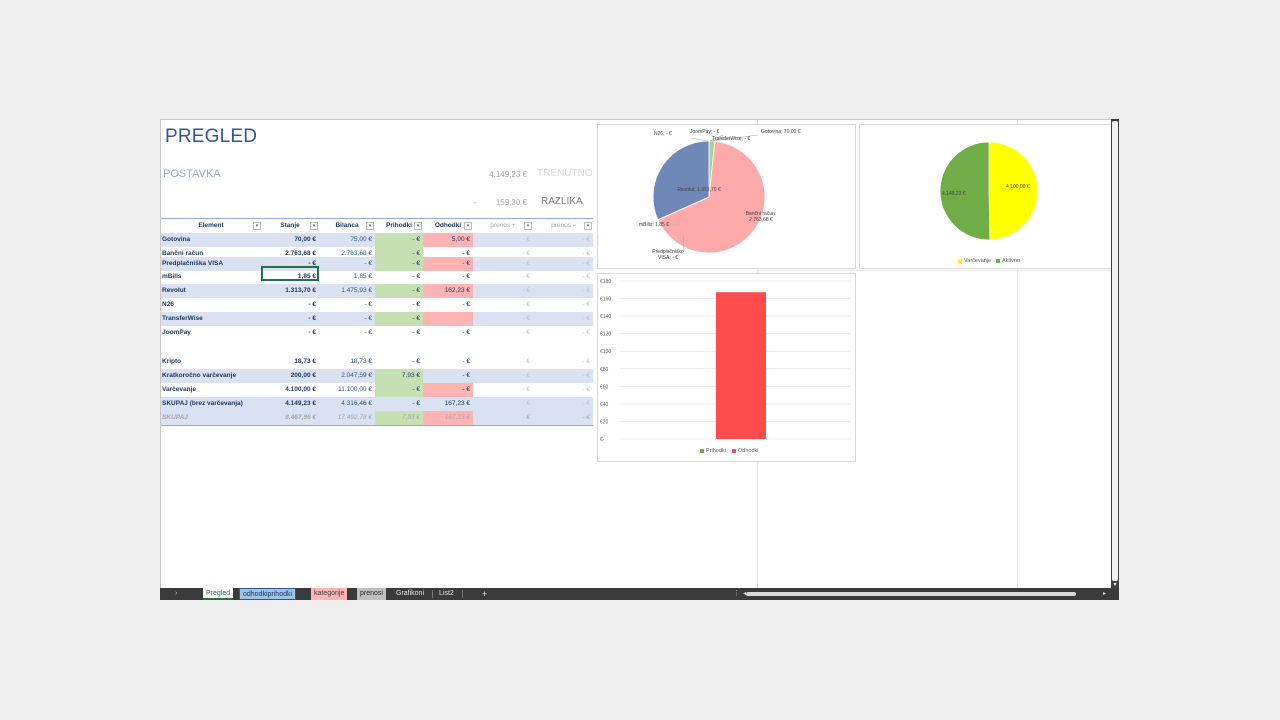 Image resolution: width=1280 pixels, height=720 pixels. I want to click on cell-name: SKUPAJ, so click(175, 417).